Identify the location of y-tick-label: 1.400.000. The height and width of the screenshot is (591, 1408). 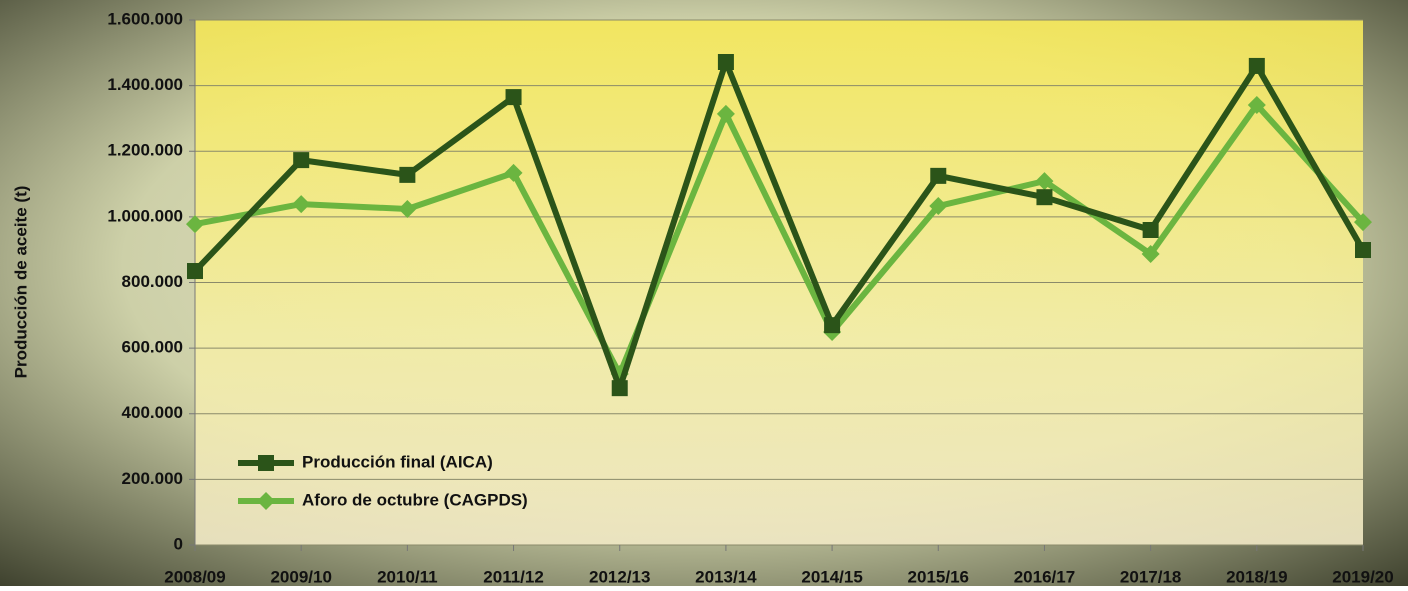
(145, 84).